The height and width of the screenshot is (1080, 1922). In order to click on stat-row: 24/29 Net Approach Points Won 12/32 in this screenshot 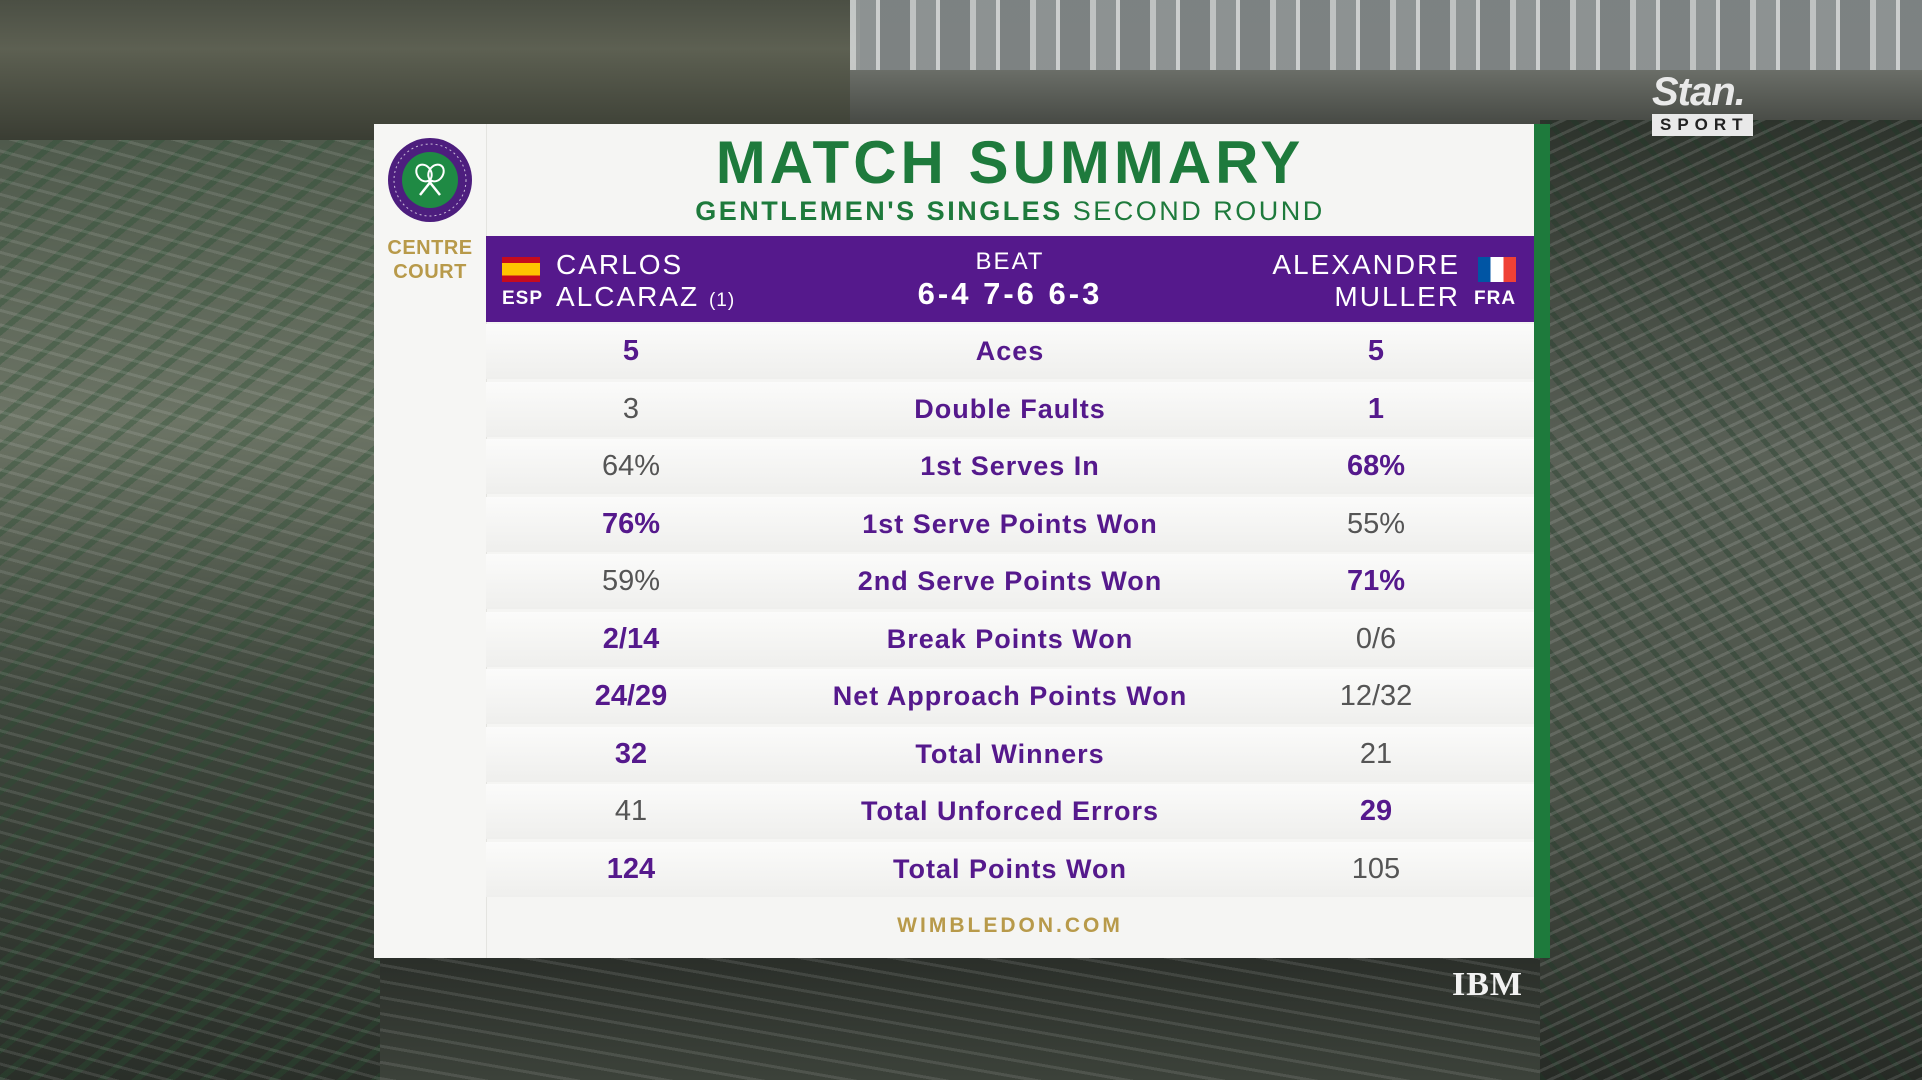, I will do `click(1010, 696)`.